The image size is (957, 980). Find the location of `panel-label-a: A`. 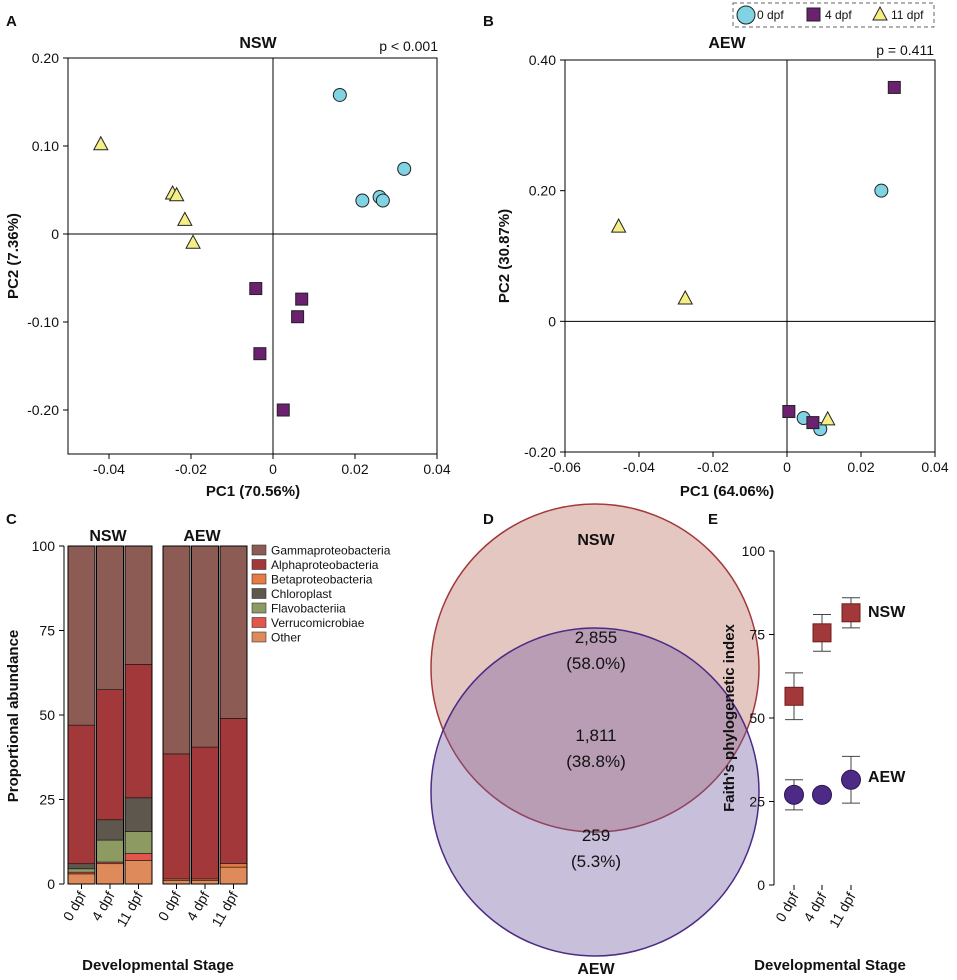

panel-label-a: A is located at coordinates (11, 21).